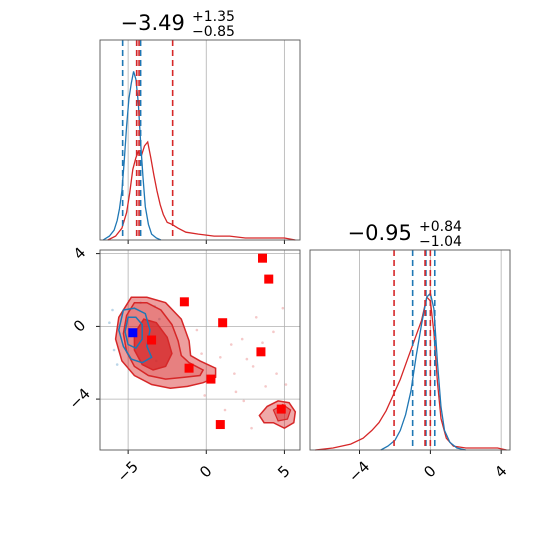 Image resolution: width=550 pixels, height=550 pixels. Describe the element at coordinates (283, 471) in the screenshot. I see `x-tick-label: 5` at that location.